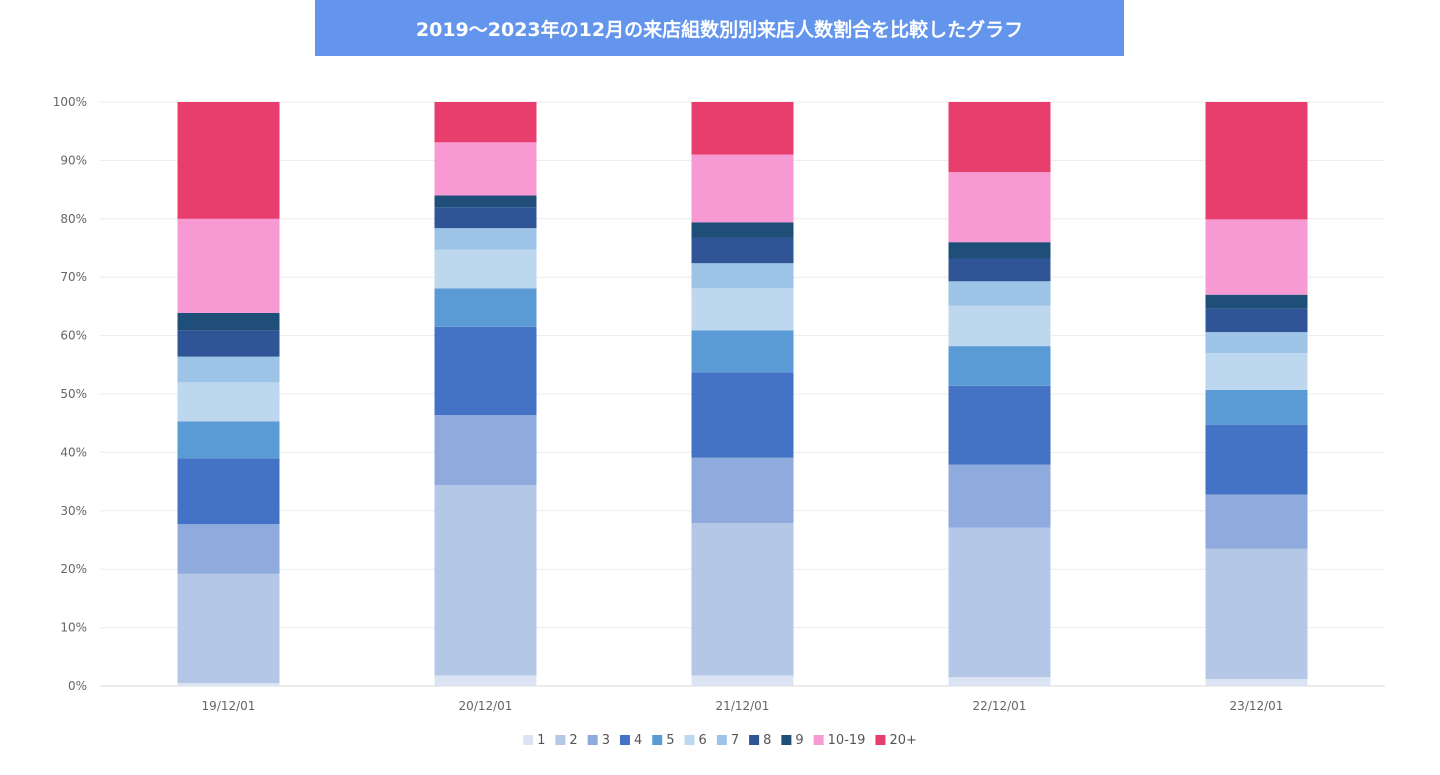 The height and width of the screenshot is (775, 1440). I want to click on legend-item: 8, so click(760, 740).